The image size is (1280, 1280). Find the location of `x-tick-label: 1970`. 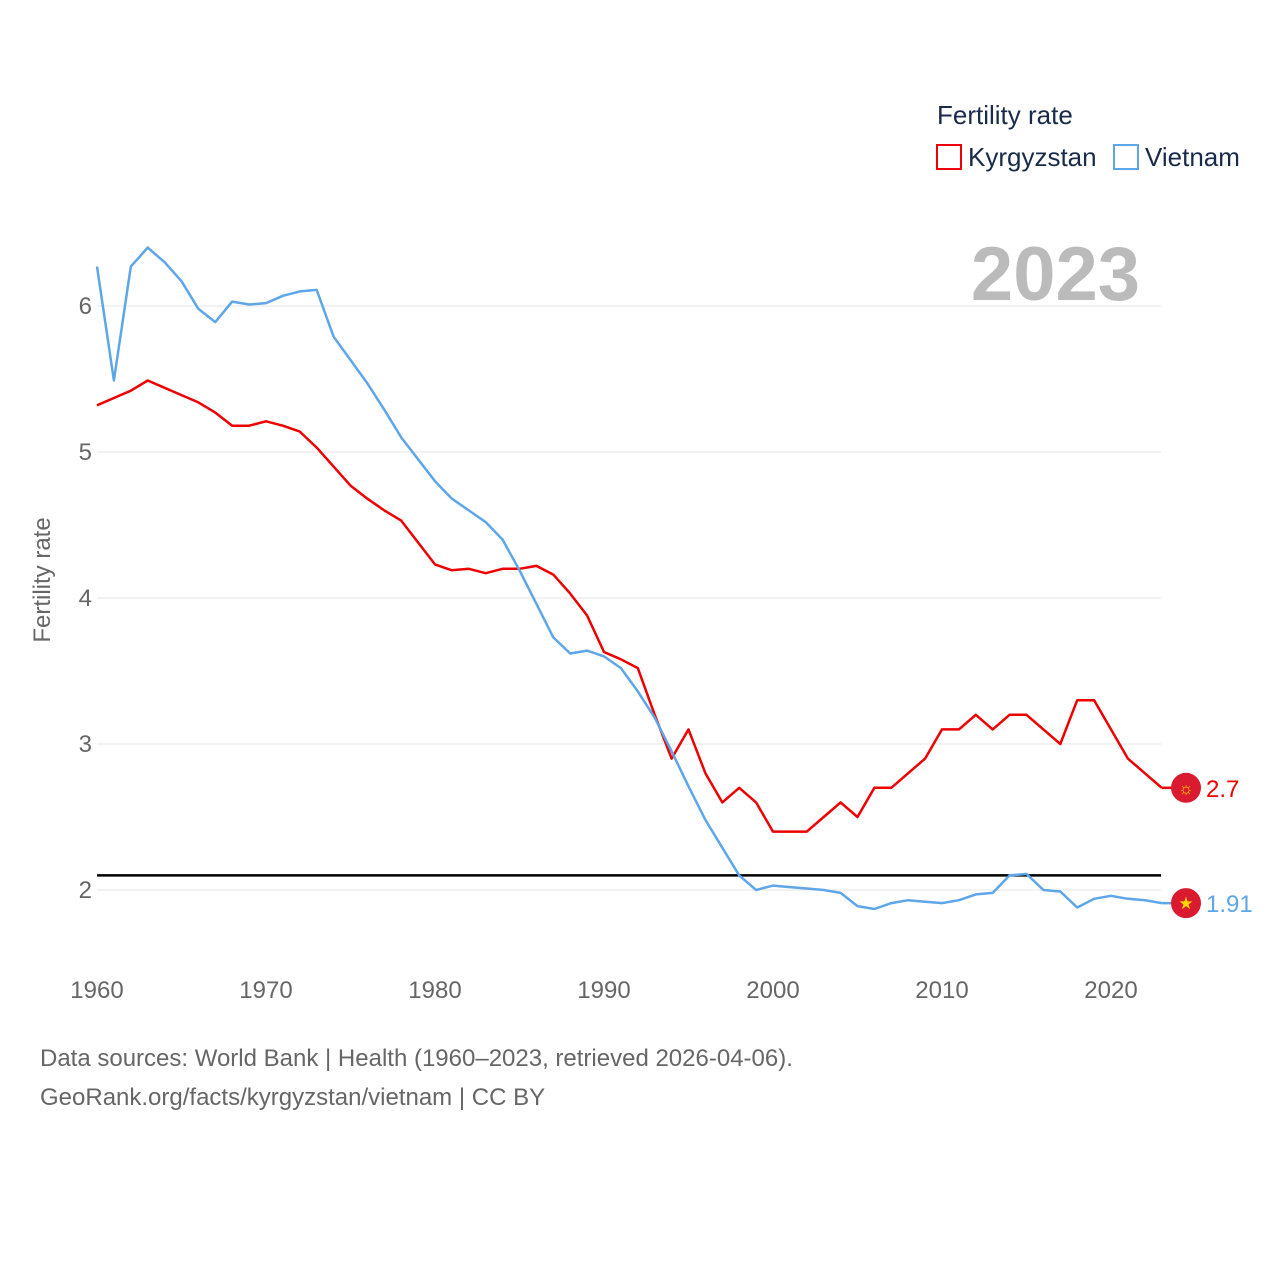

x-tick-label: 1970 is located at coordinates (265, 990).